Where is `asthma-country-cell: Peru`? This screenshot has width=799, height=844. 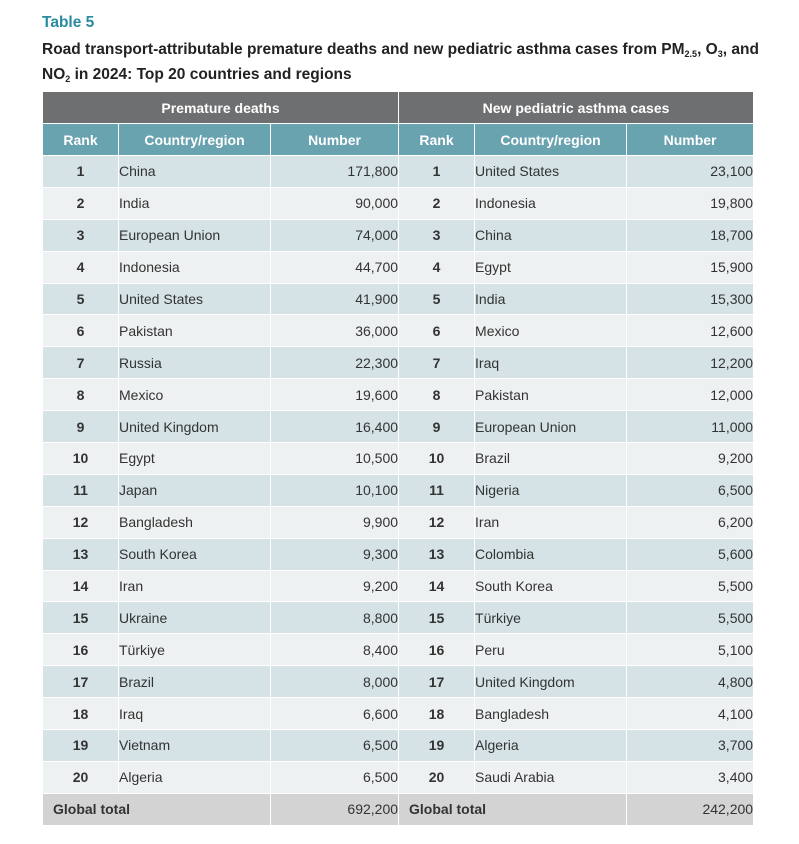
asthma-country-cell: Peru is located at coordinates (551, 650).